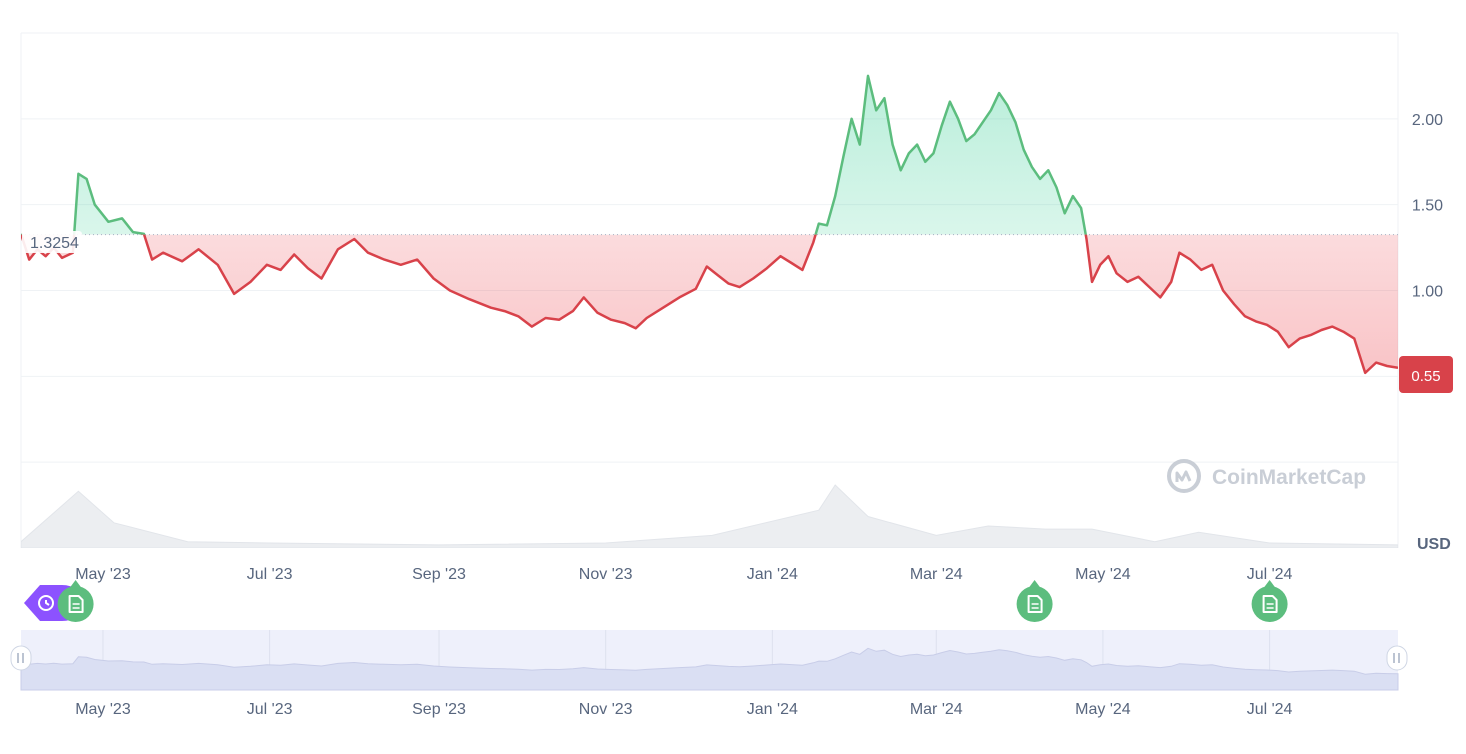  I want to click on x-tick-label: Jan '24, so click(772, 574).